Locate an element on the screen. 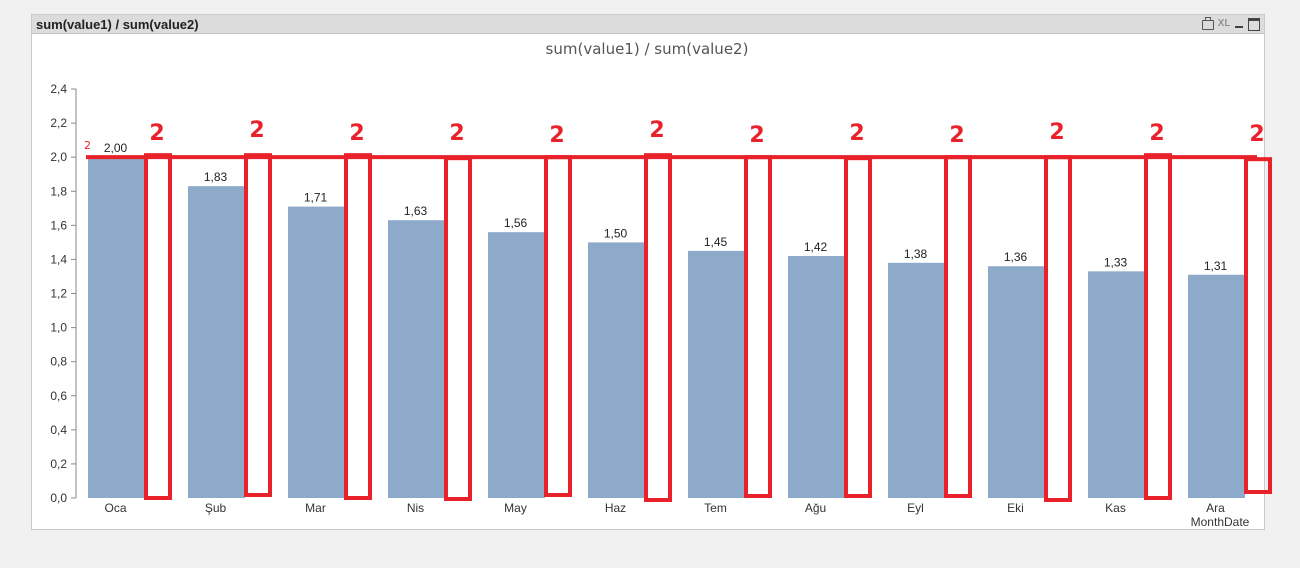  y-axis: 0,0 0,2 0,4 0,6 0,8 1,0 1,2 1,4 1,6 1,8 2,0 2,2 2,4 is located at coordinates (63, 293).